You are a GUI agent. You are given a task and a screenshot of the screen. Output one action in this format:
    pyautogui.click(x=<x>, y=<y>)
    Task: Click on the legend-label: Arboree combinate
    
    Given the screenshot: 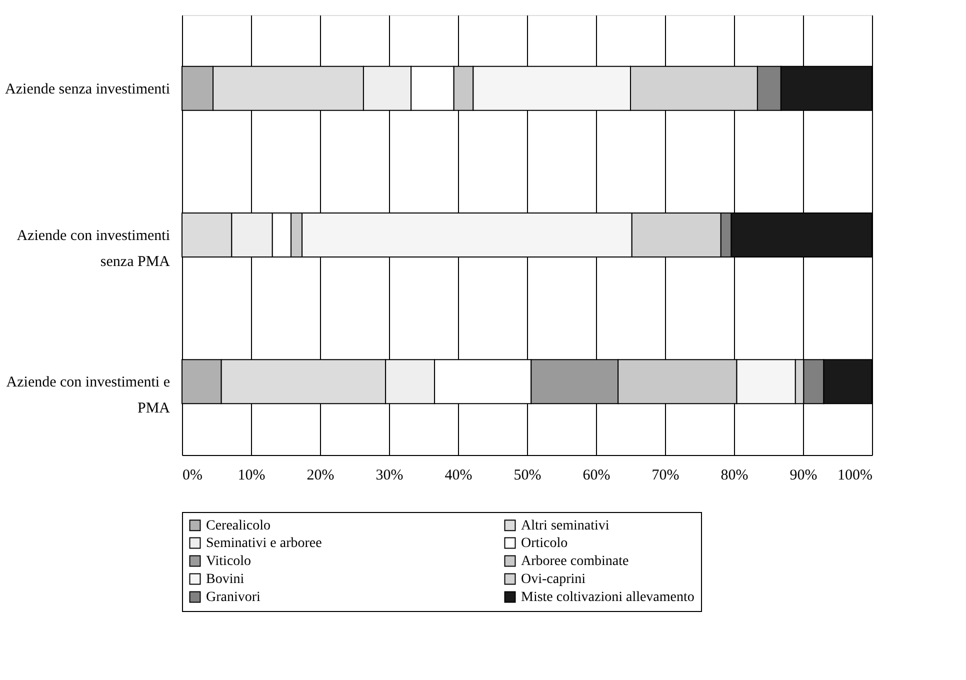 What is the action you would take?
    pyautogui.click(x=575, y=561)
    